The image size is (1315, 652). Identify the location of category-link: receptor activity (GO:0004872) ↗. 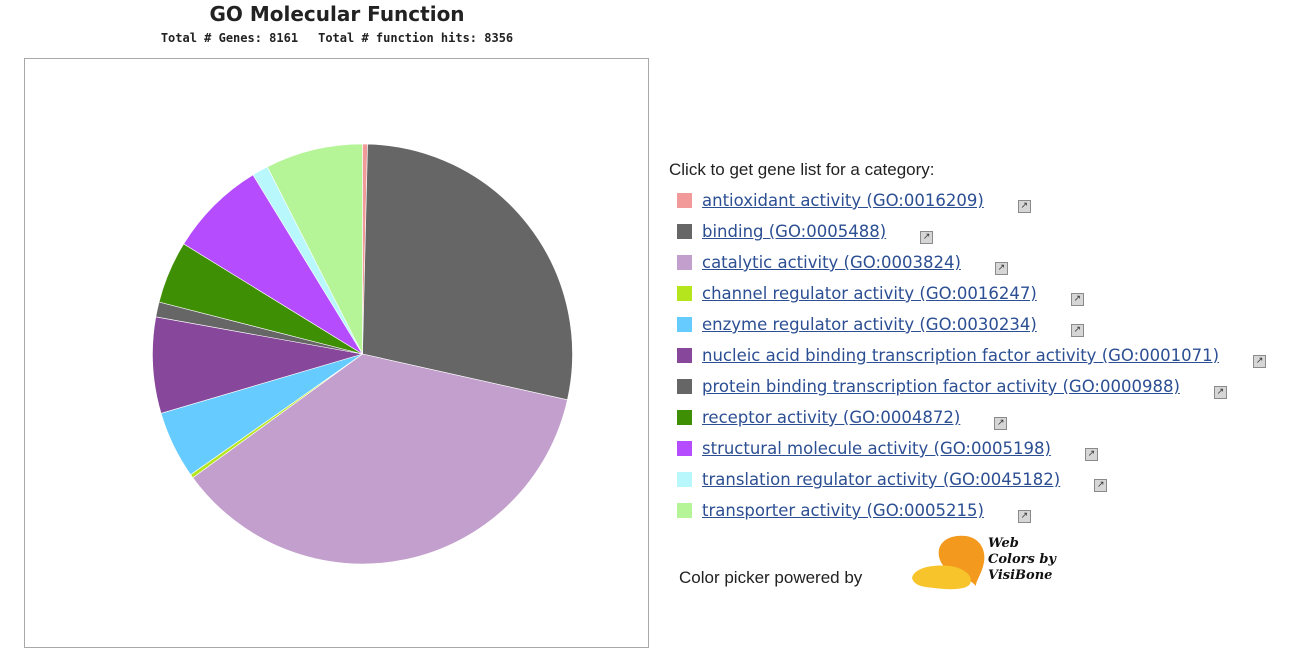
(854, 418).